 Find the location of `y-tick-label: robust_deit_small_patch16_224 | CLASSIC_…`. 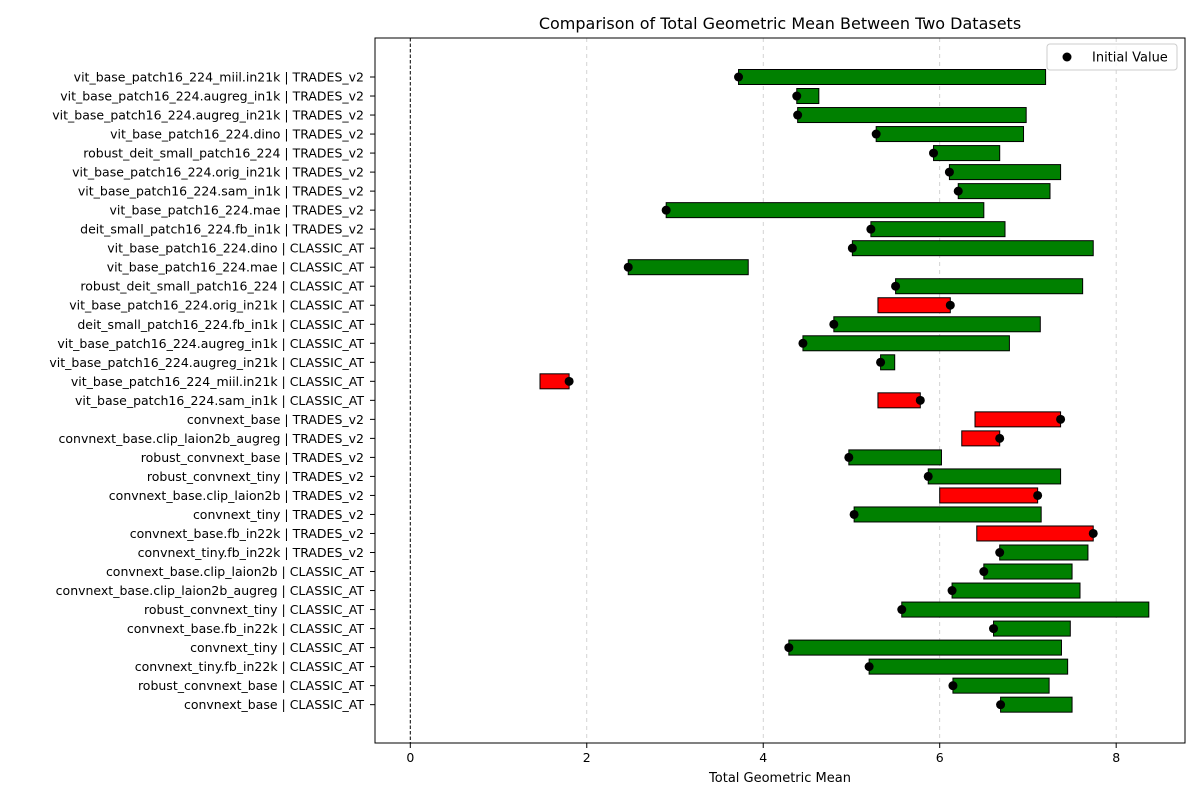

y-tick-label: robust_deit_small_patch16_224 | CLASSIC_… is located at coordinates (222, 286).